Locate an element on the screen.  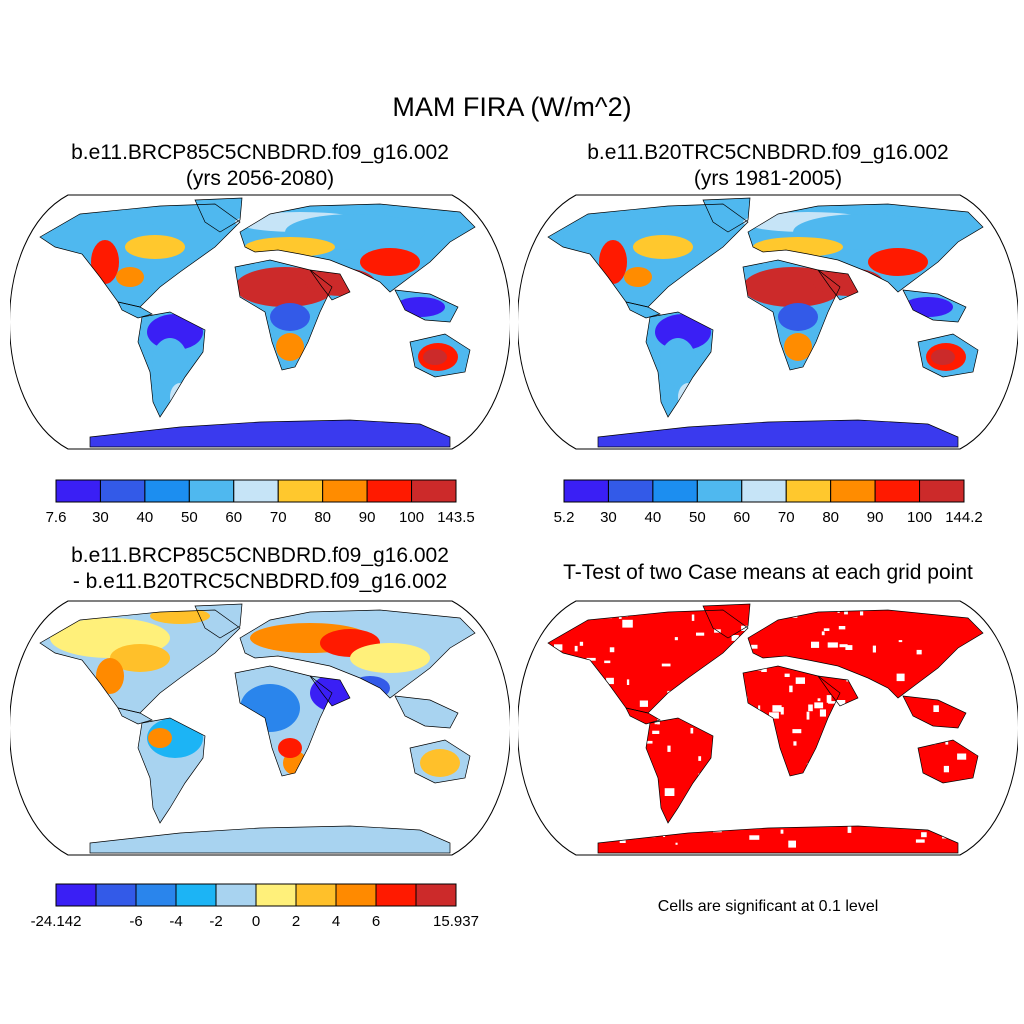
land-greenland is located at coordinates (726, 215).